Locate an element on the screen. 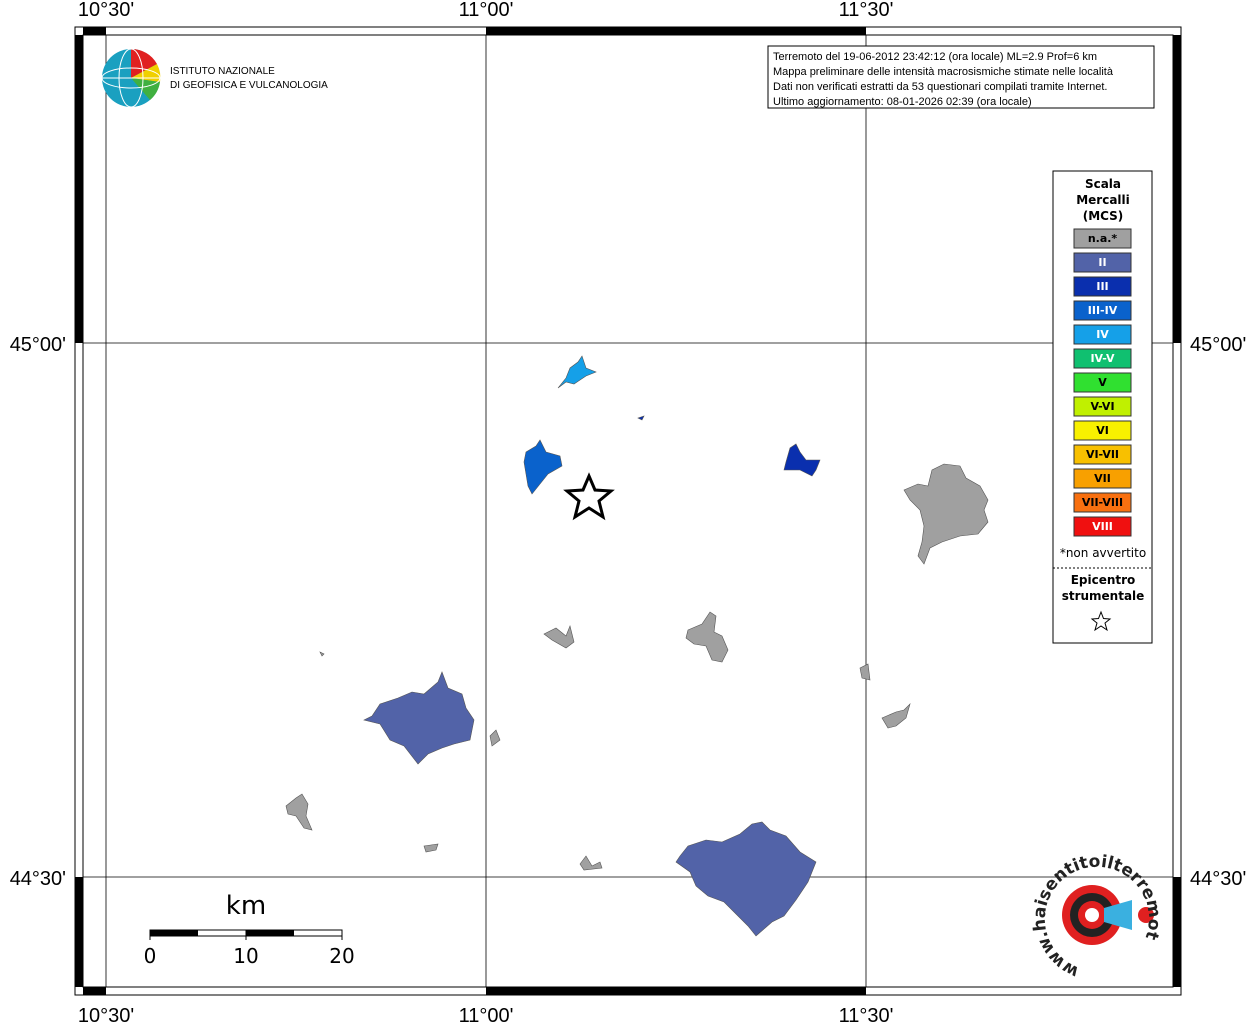 The image size is (1255, 1024). scale-label: 20 is located at coordinates (341, 956).